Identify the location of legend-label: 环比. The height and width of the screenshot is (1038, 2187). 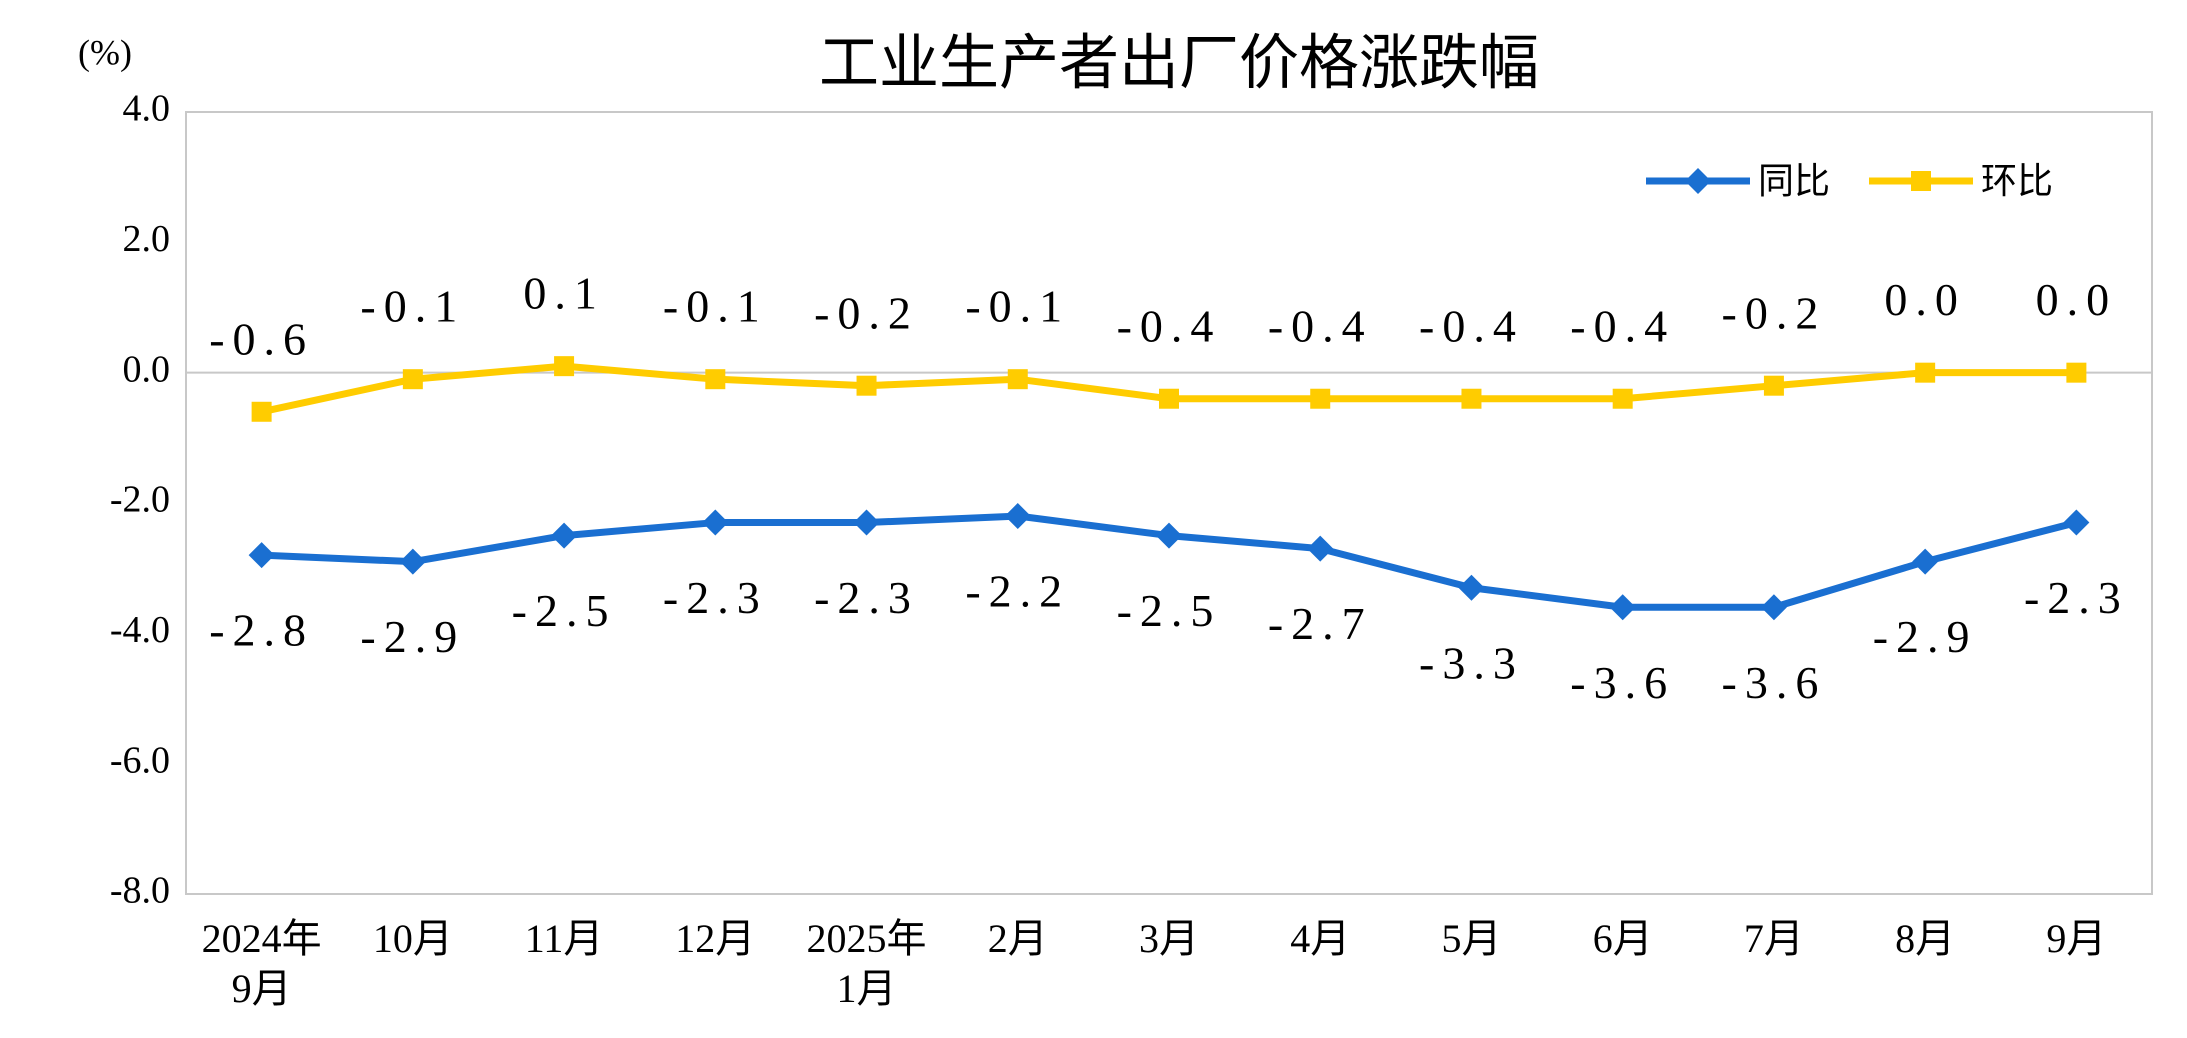
(2017, 181).